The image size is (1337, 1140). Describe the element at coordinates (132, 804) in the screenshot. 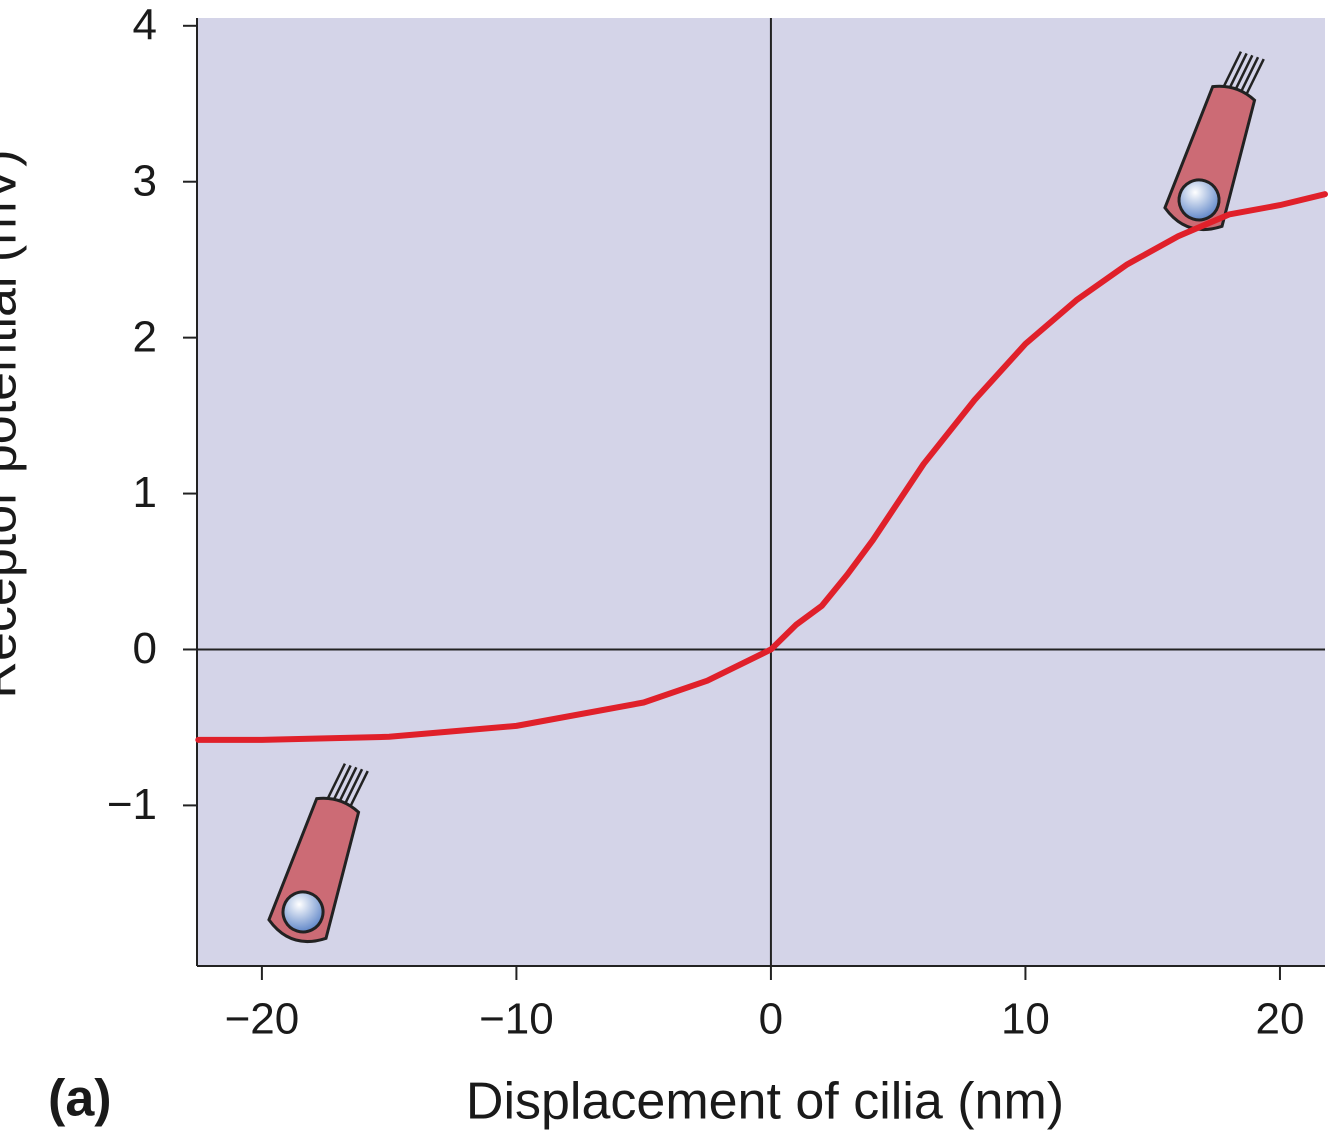

I see `y-tick-label: −1` at that location.